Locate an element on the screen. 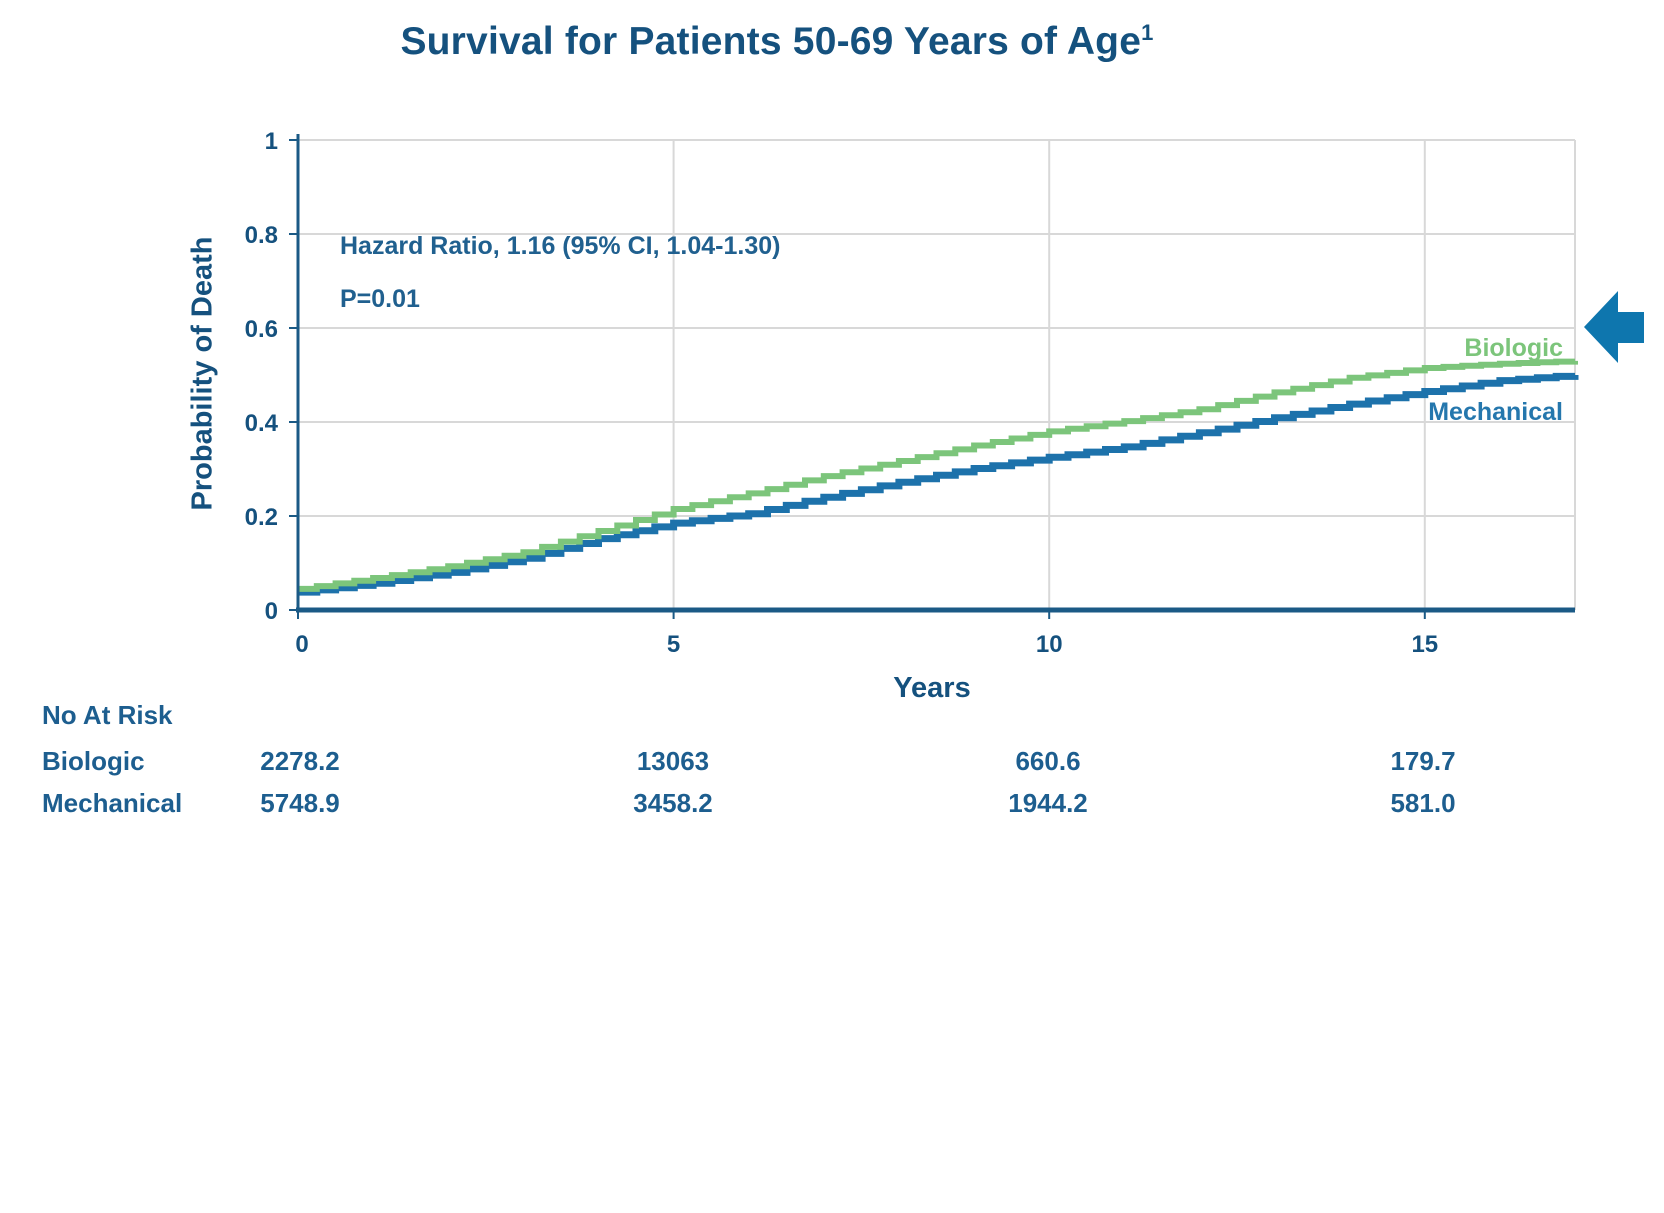  biologic-curve is located at coordinates (938, 475).